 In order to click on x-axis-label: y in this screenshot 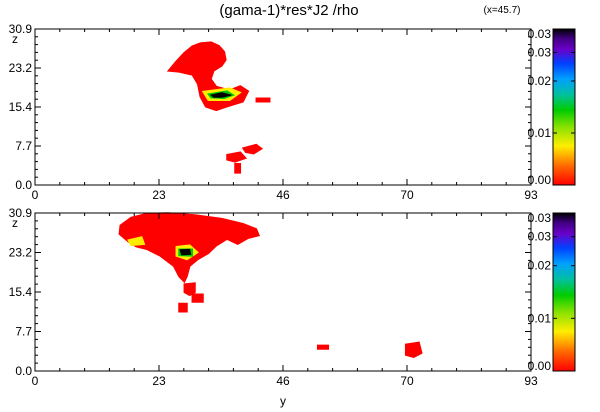, I will do `click(283, 401)`.